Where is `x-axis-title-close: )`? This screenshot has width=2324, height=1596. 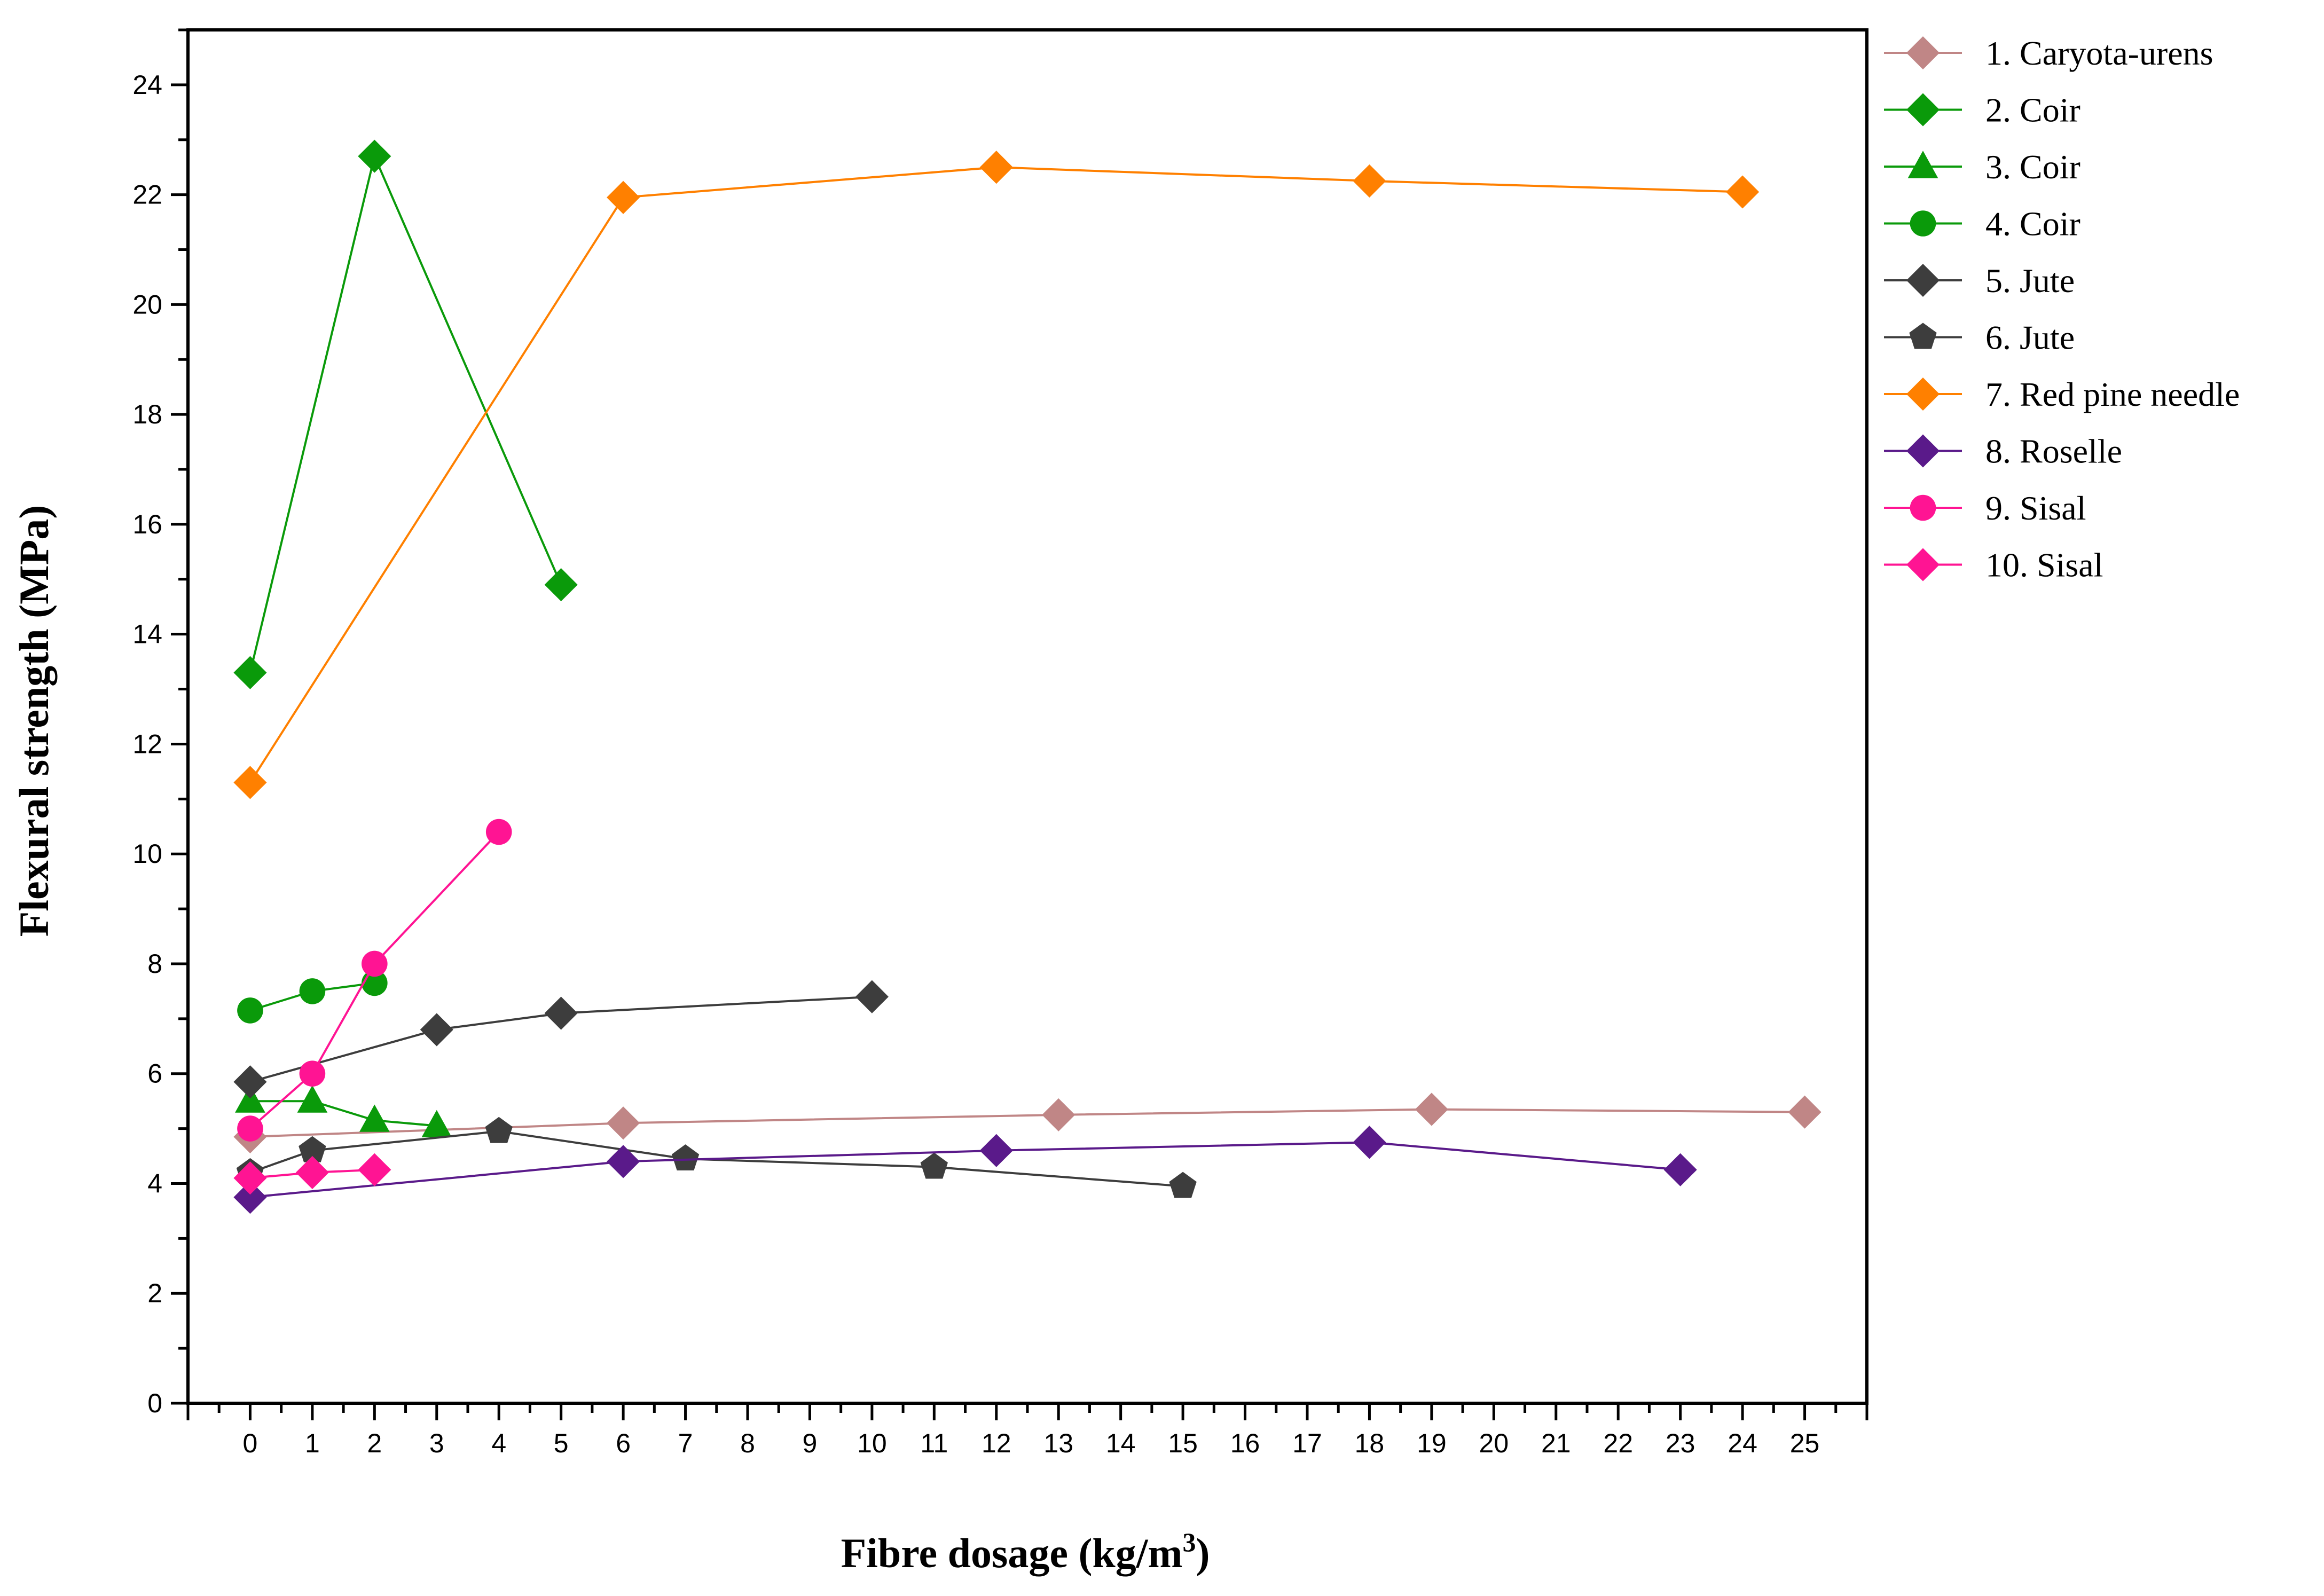
x-axis-title-close: ) is located at coordinates (1203, 1553).